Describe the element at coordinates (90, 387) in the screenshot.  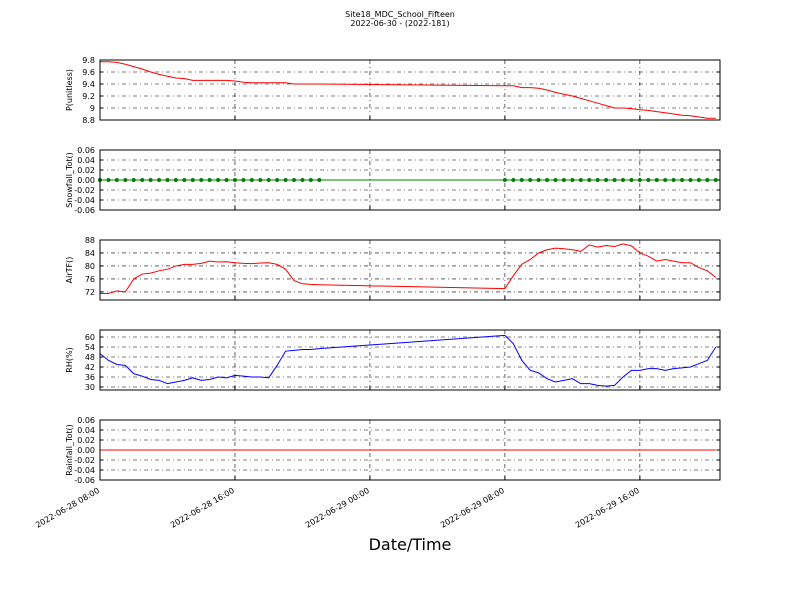
I see `y-tick-label: 30` at that location.